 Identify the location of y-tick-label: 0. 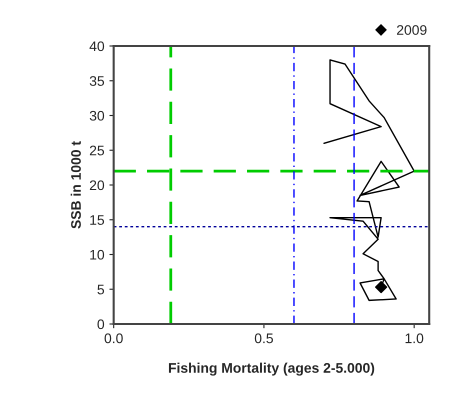
(100, 324).